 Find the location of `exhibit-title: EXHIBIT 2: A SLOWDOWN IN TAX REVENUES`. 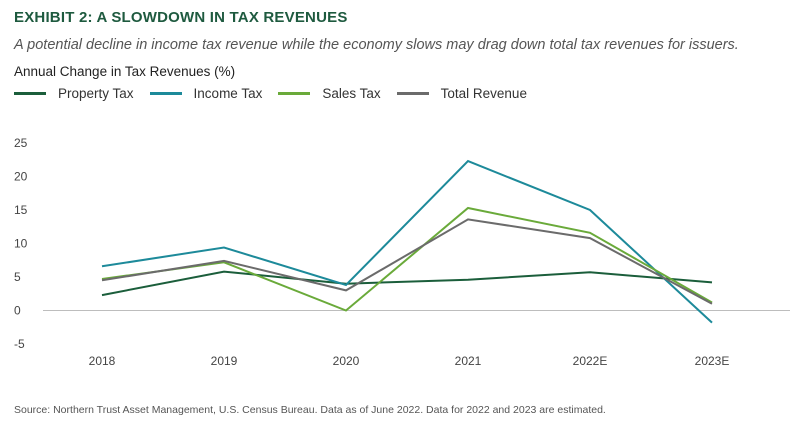

exhibit-title: EXHIBIT 2: A SLOWDOWN IN TAX REVENUES is located at coordinates (181, 17).